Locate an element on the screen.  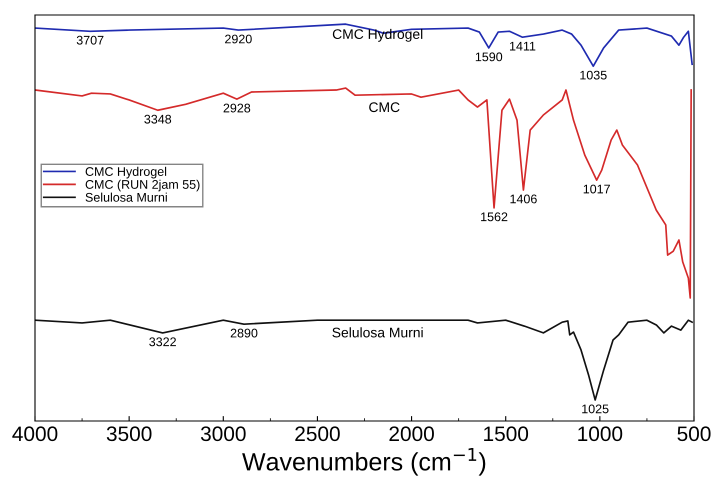
annotation: 3348 is located at coordinates (158, 119).